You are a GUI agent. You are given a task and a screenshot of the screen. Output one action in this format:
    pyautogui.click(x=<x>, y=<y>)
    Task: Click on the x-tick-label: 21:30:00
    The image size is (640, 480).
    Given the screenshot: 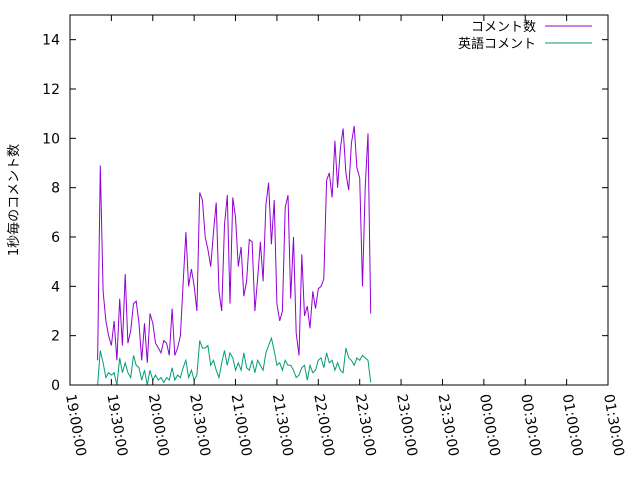 What is the action you would take?
    pyautogui.click(x=282, y=425)
    